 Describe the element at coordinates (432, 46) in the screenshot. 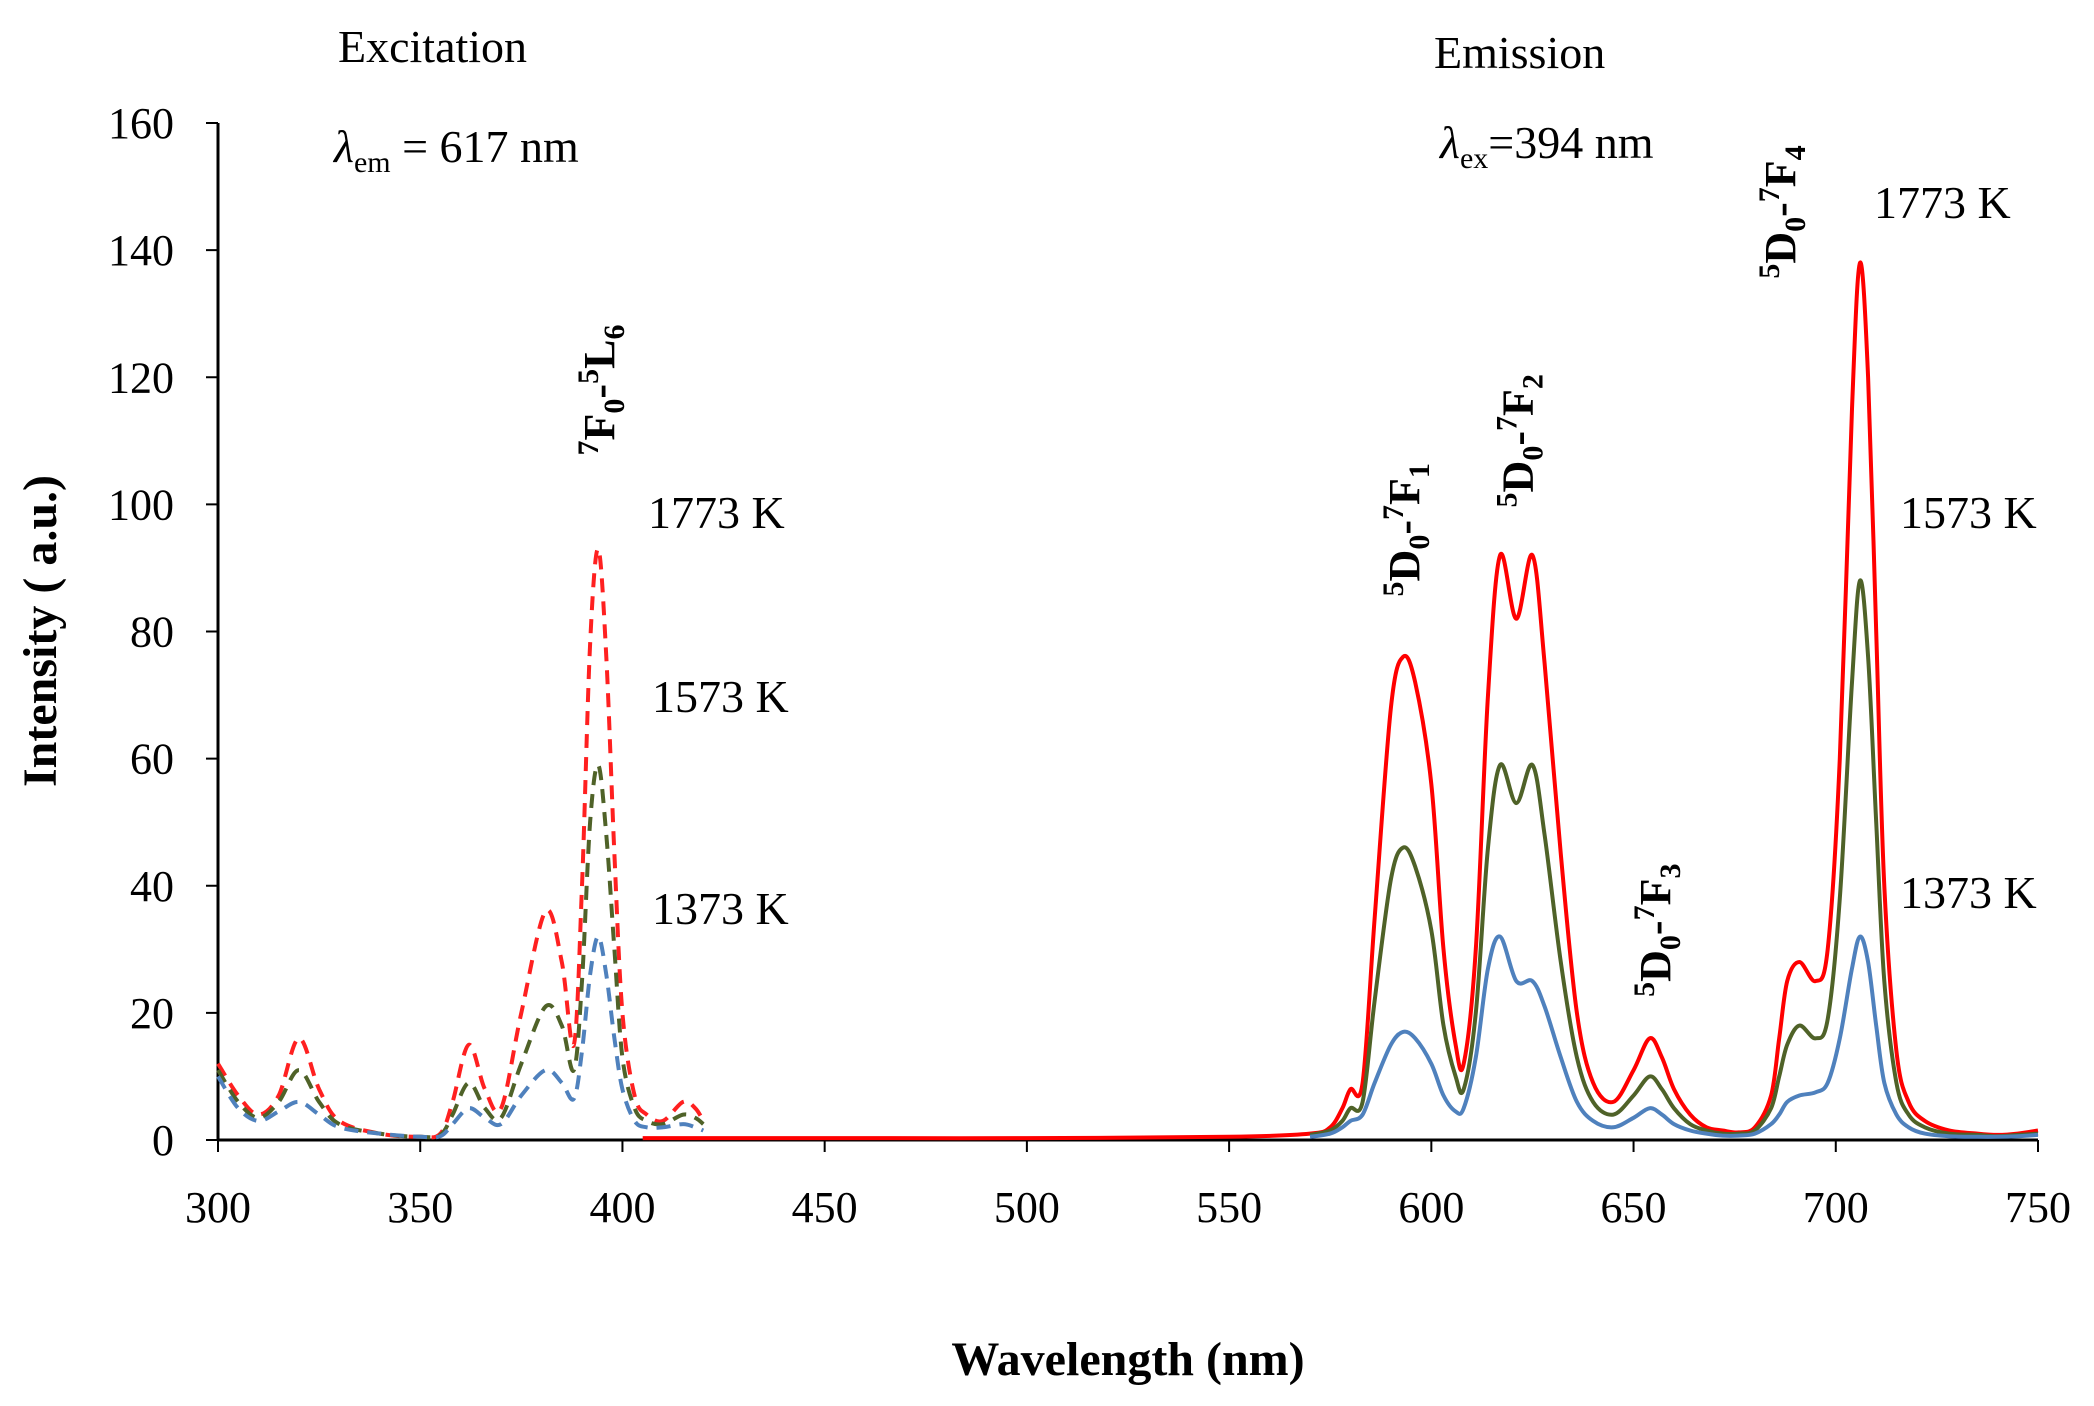

I see `excitation-title: Excitation` at that location.